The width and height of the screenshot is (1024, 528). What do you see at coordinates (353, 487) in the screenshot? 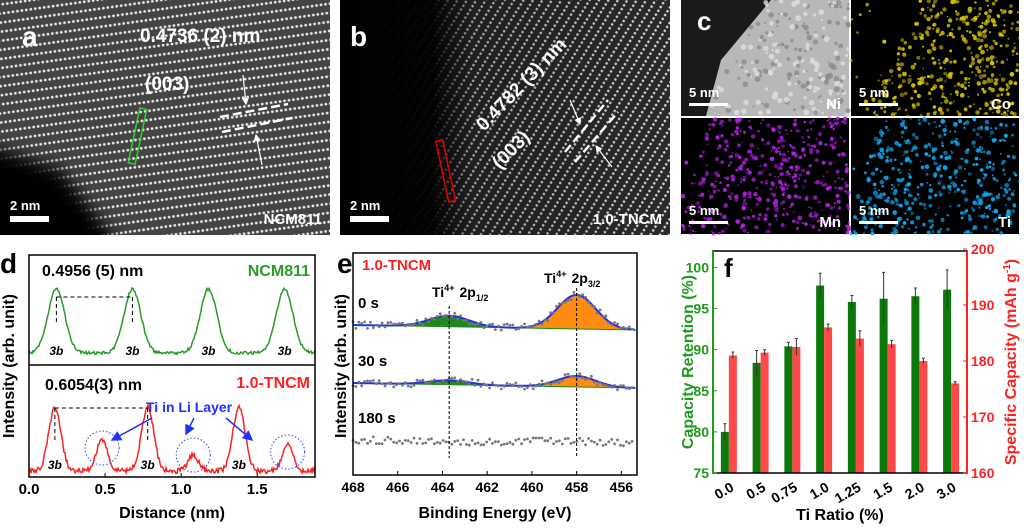
I see `x-tick-label: 468` at bounding box center [353, 487].